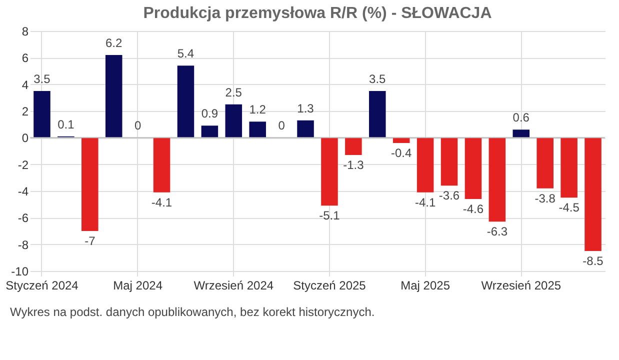  Describe the element at coordinates (42, 285) in the screenshot. I see `x-tick-label: Styczeń 2024` at that location.